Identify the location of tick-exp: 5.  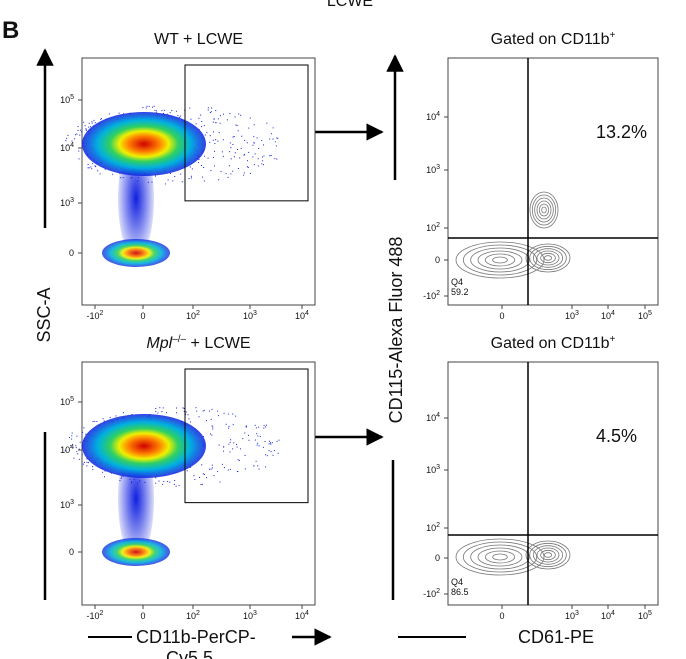
(650, 613).